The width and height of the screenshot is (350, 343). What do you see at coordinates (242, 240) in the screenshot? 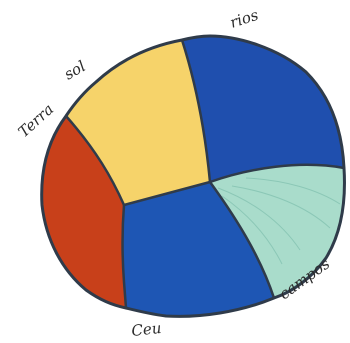
I see `divider-campos-ceu` at bounding box center [242, 240].